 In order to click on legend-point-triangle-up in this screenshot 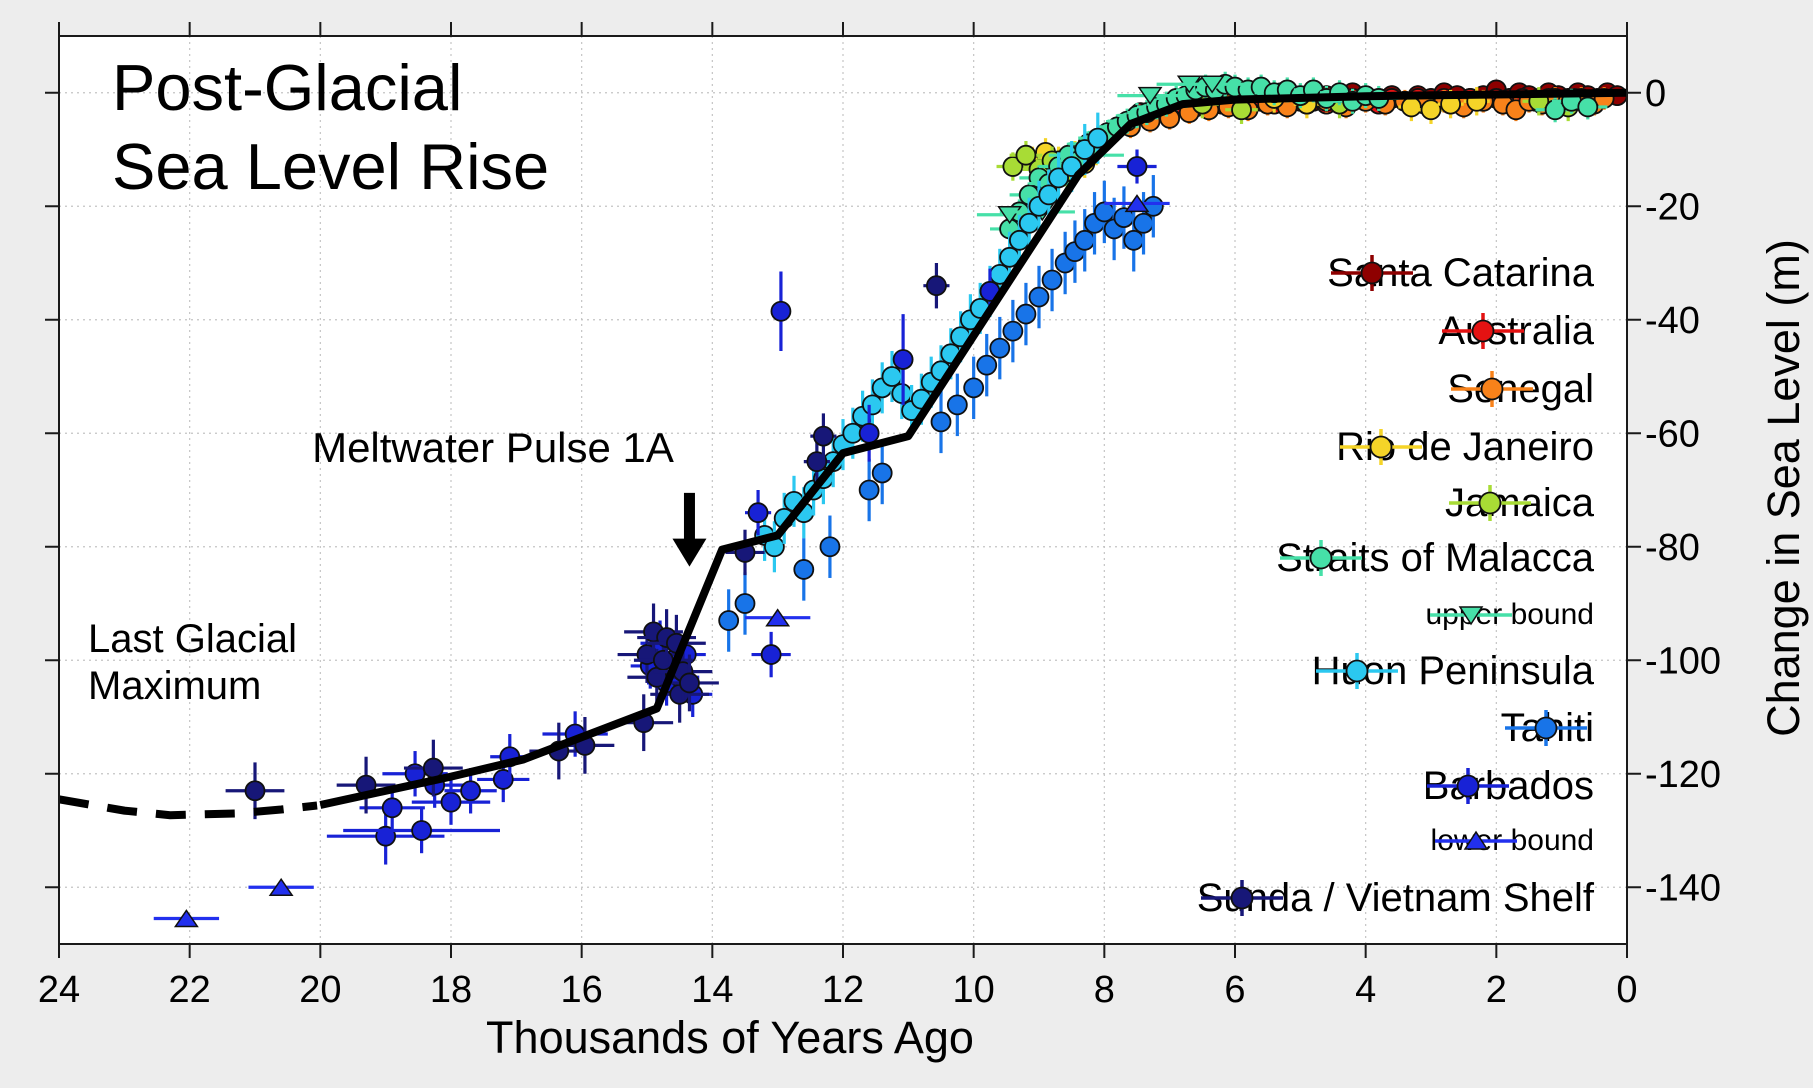, I will do `click(1475, 840)`.